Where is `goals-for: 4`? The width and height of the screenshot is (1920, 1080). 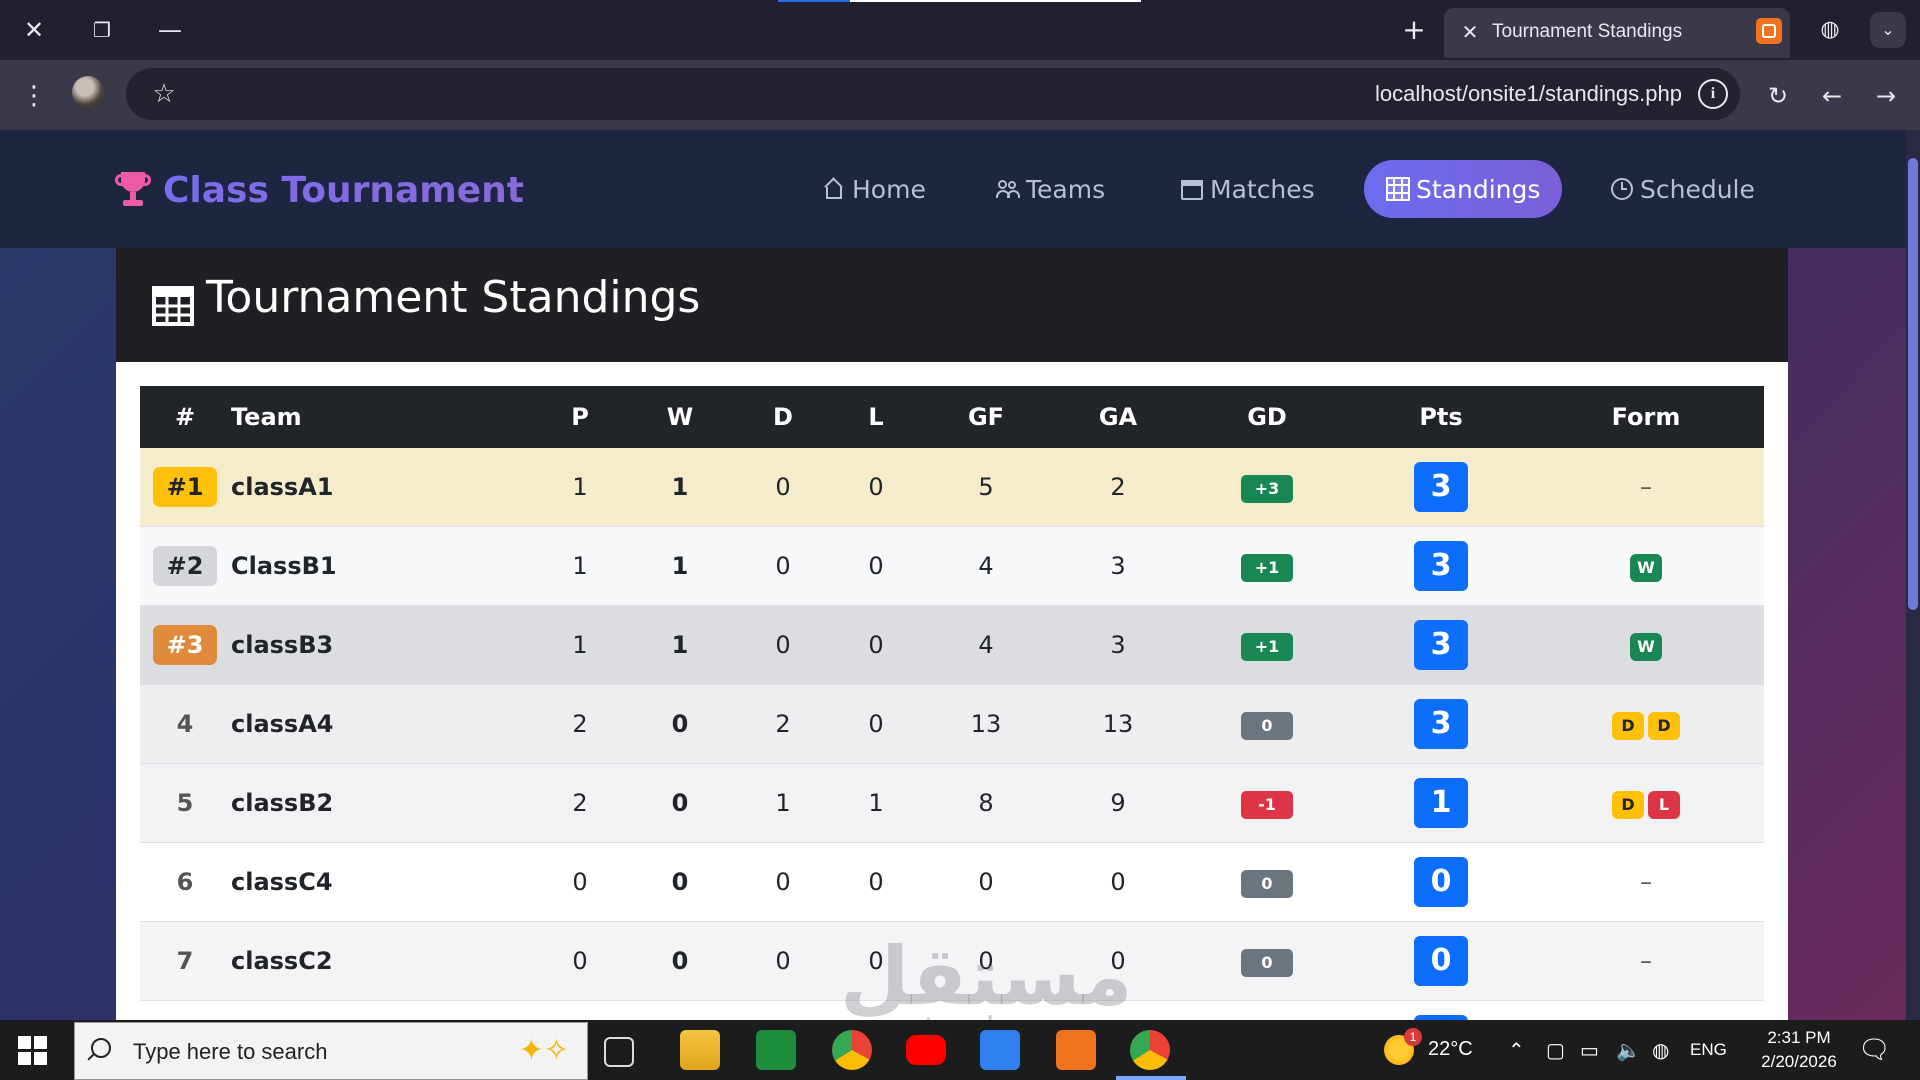 goals-for: 4 is located at coordinates (986, 566).